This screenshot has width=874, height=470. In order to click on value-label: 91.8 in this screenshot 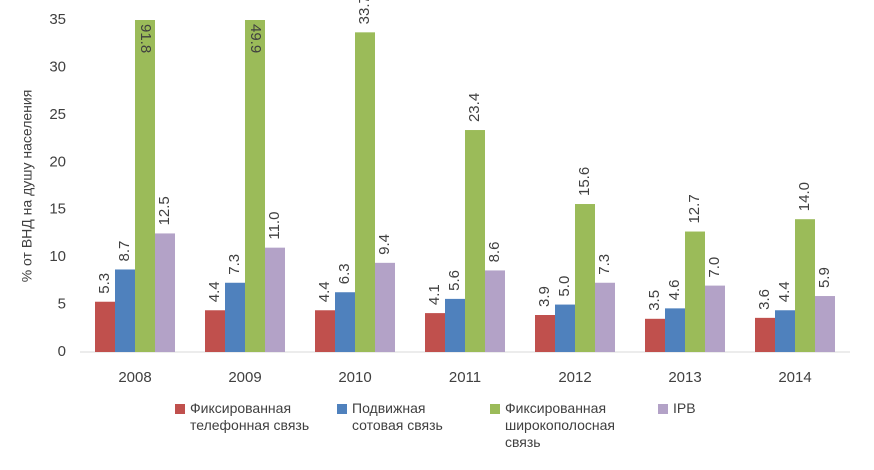, I will do `click(145, 38)`.